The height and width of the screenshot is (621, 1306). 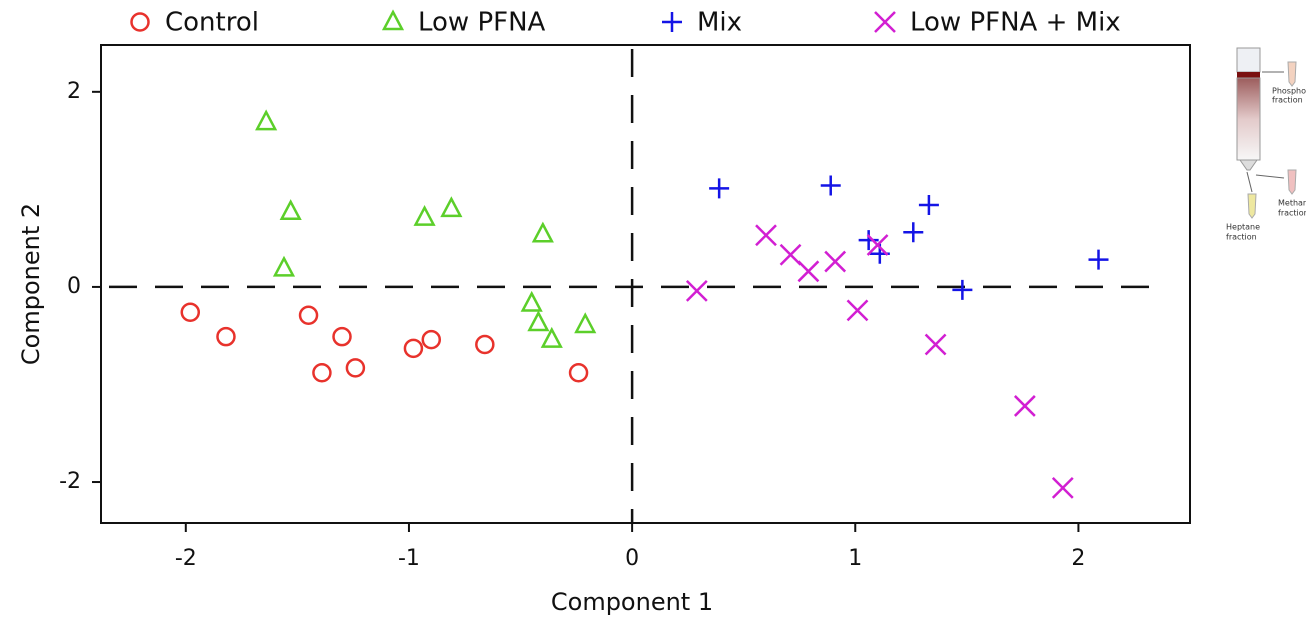 What do you see at coordinates (31, 284) in the screenshot?
I see `y-axis-label: Component 2` at bounding box center [31, 284].